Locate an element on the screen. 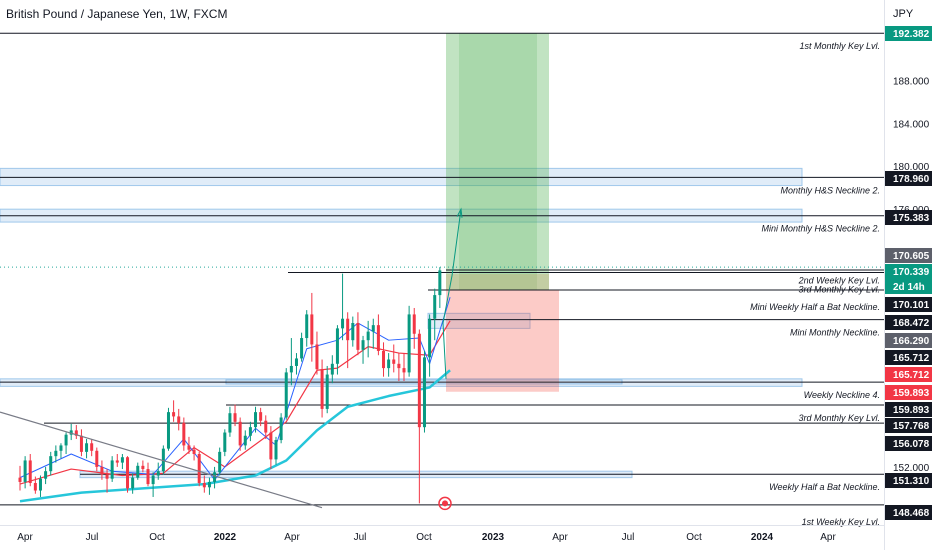 The width and height of the screenshot is (932, 550). annotation-label: 1st Weekly Key Lvl. is located at coordinates (841, 522).